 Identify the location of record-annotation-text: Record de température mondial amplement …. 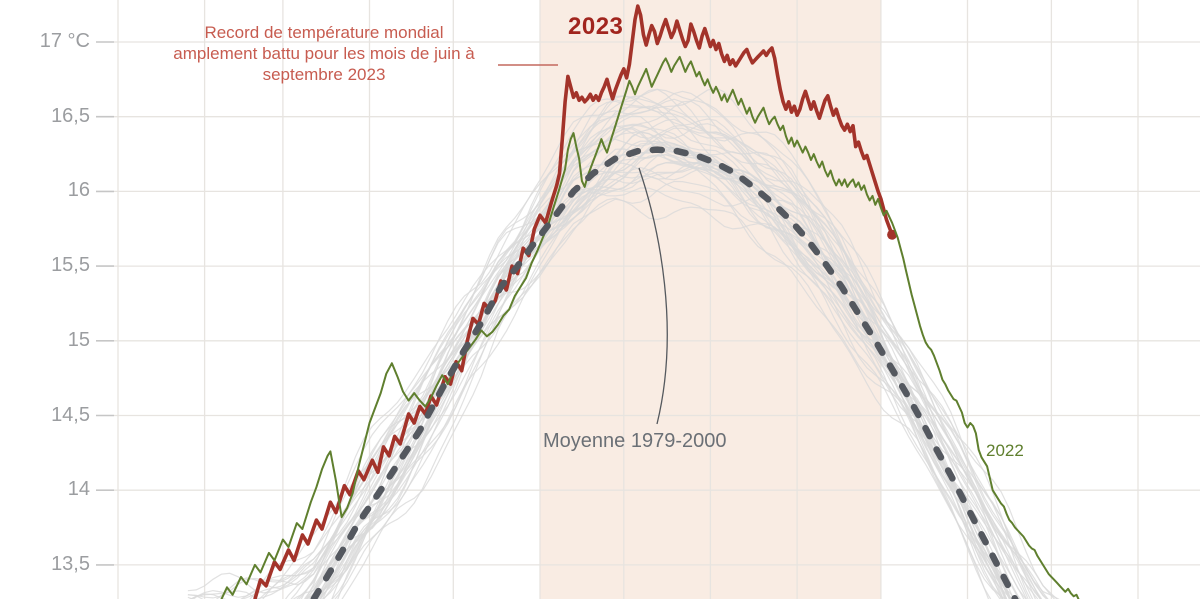
(324, 53).